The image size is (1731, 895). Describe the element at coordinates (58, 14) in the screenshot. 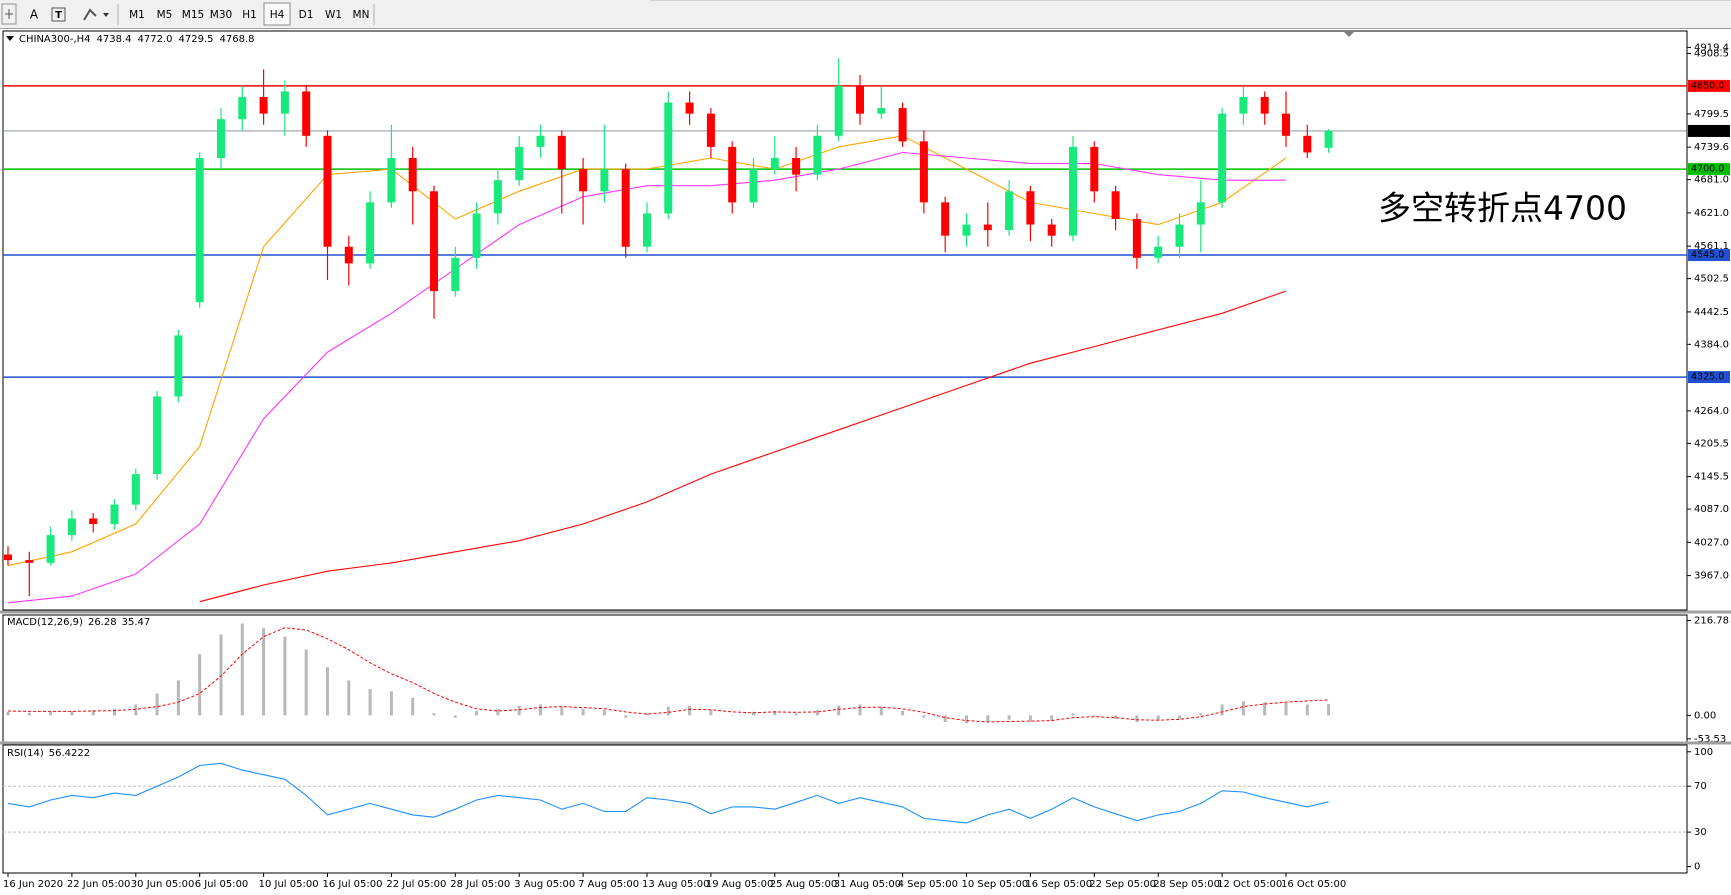

I see `label-tool: T` at that location.